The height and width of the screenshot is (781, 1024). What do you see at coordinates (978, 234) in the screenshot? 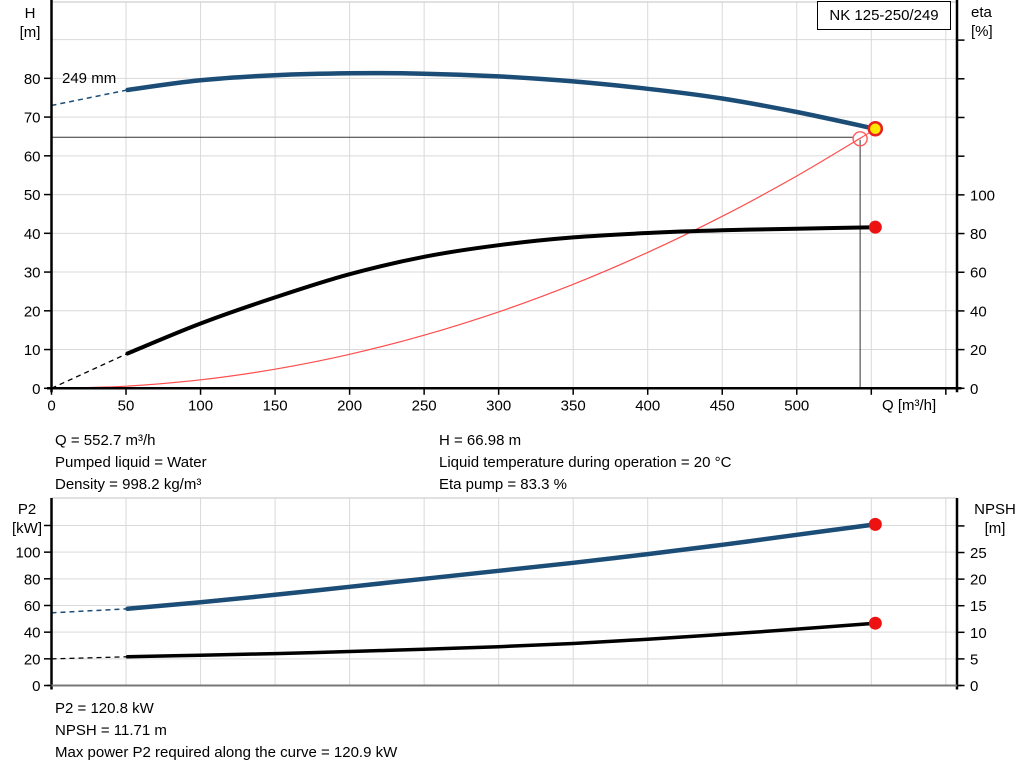
I see `tick-label-right: 80` at bounding box center [978, 234].